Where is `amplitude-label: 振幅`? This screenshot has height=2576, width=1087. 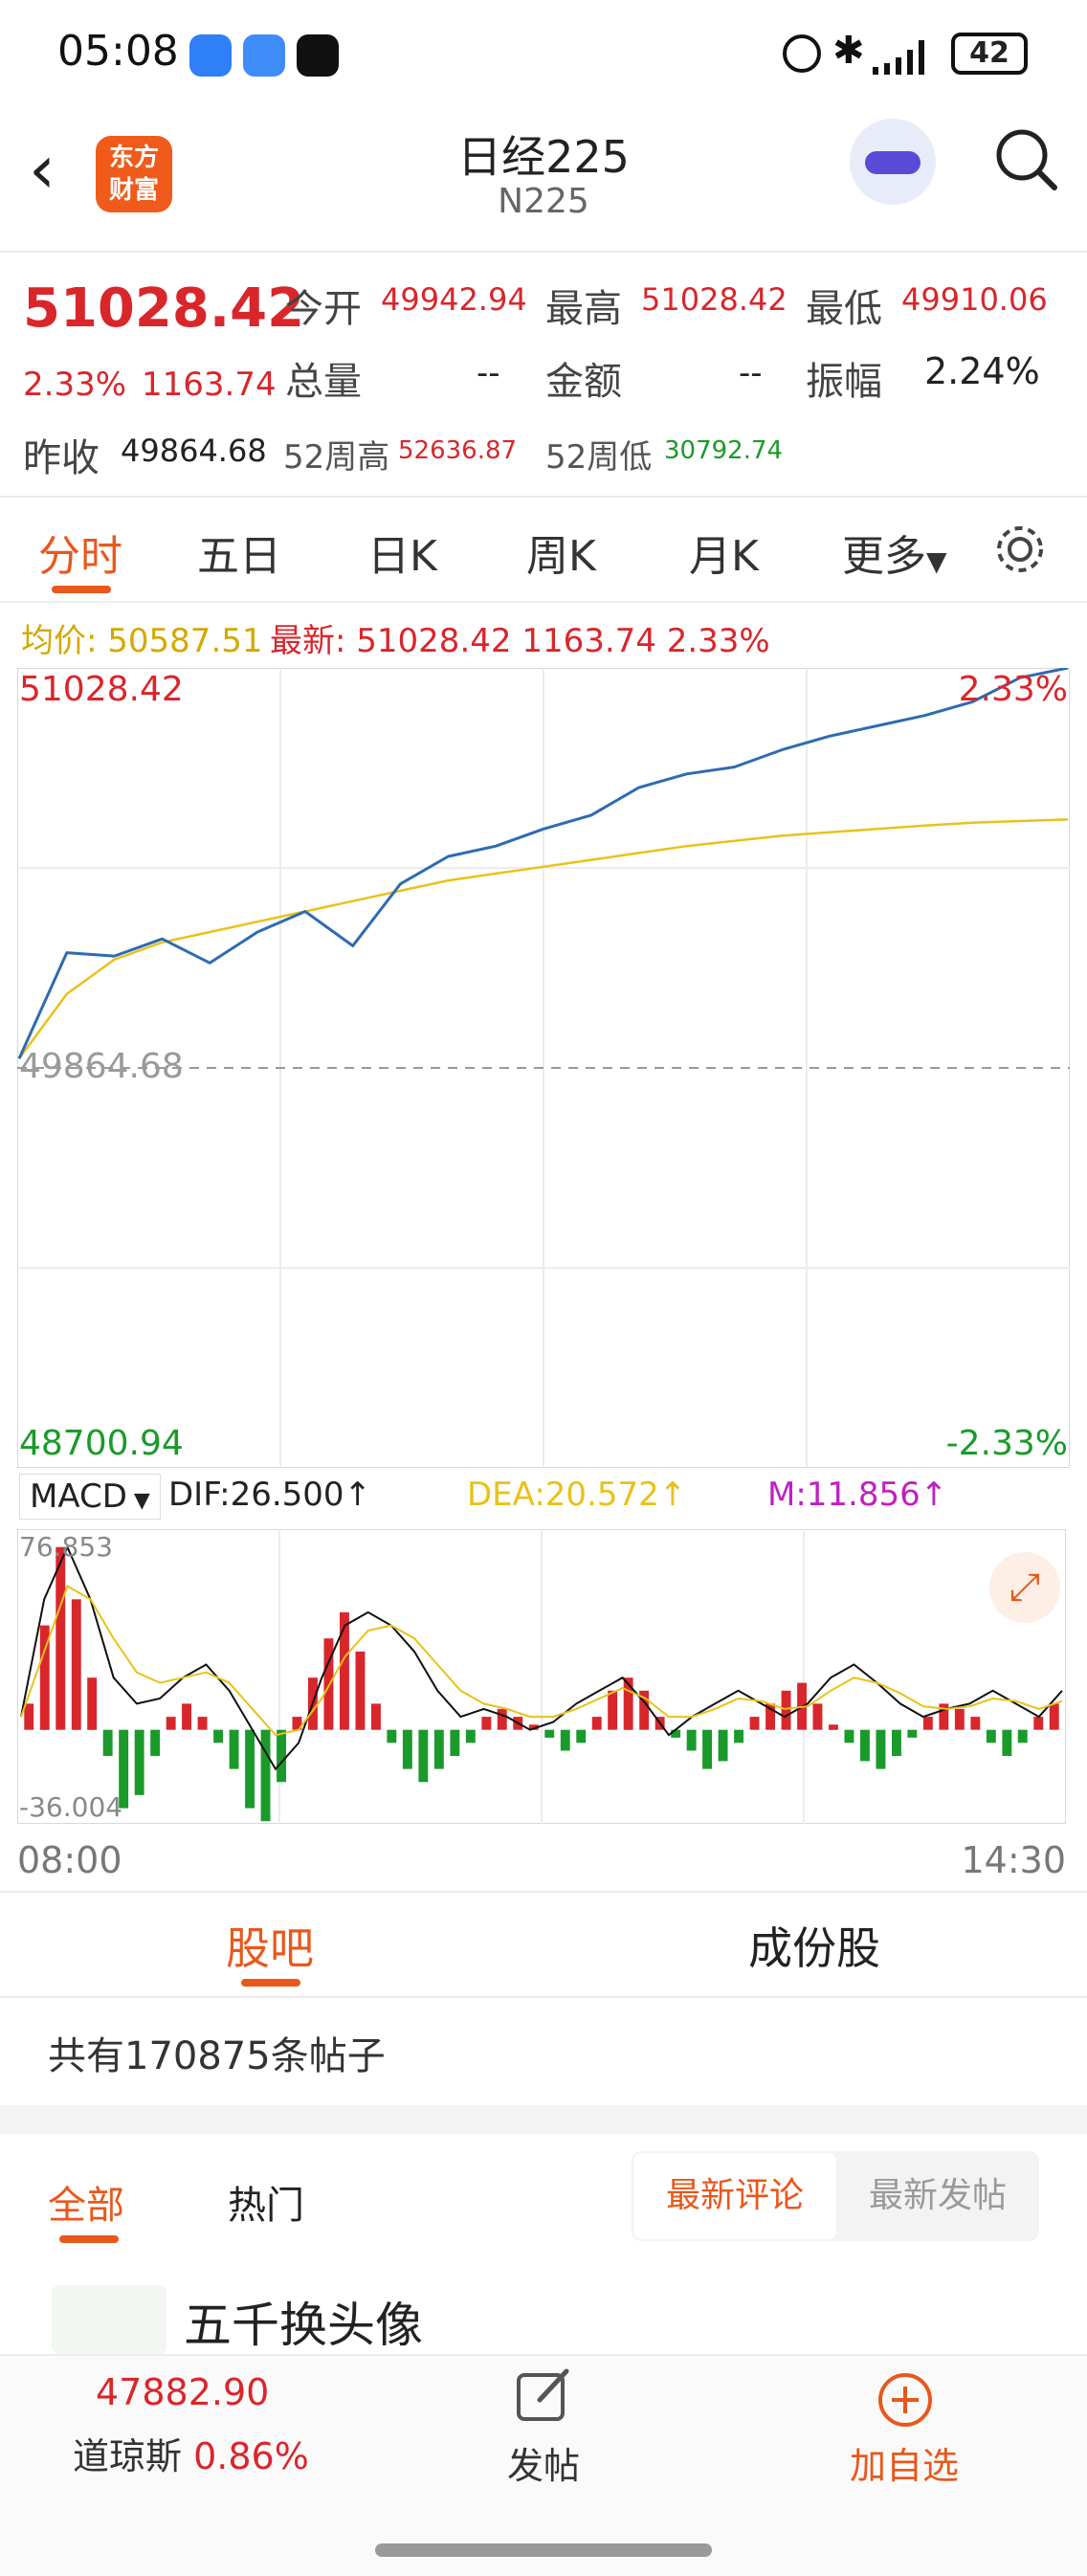
amplitude-label: 振幅 is located at coordinates (844, 382).